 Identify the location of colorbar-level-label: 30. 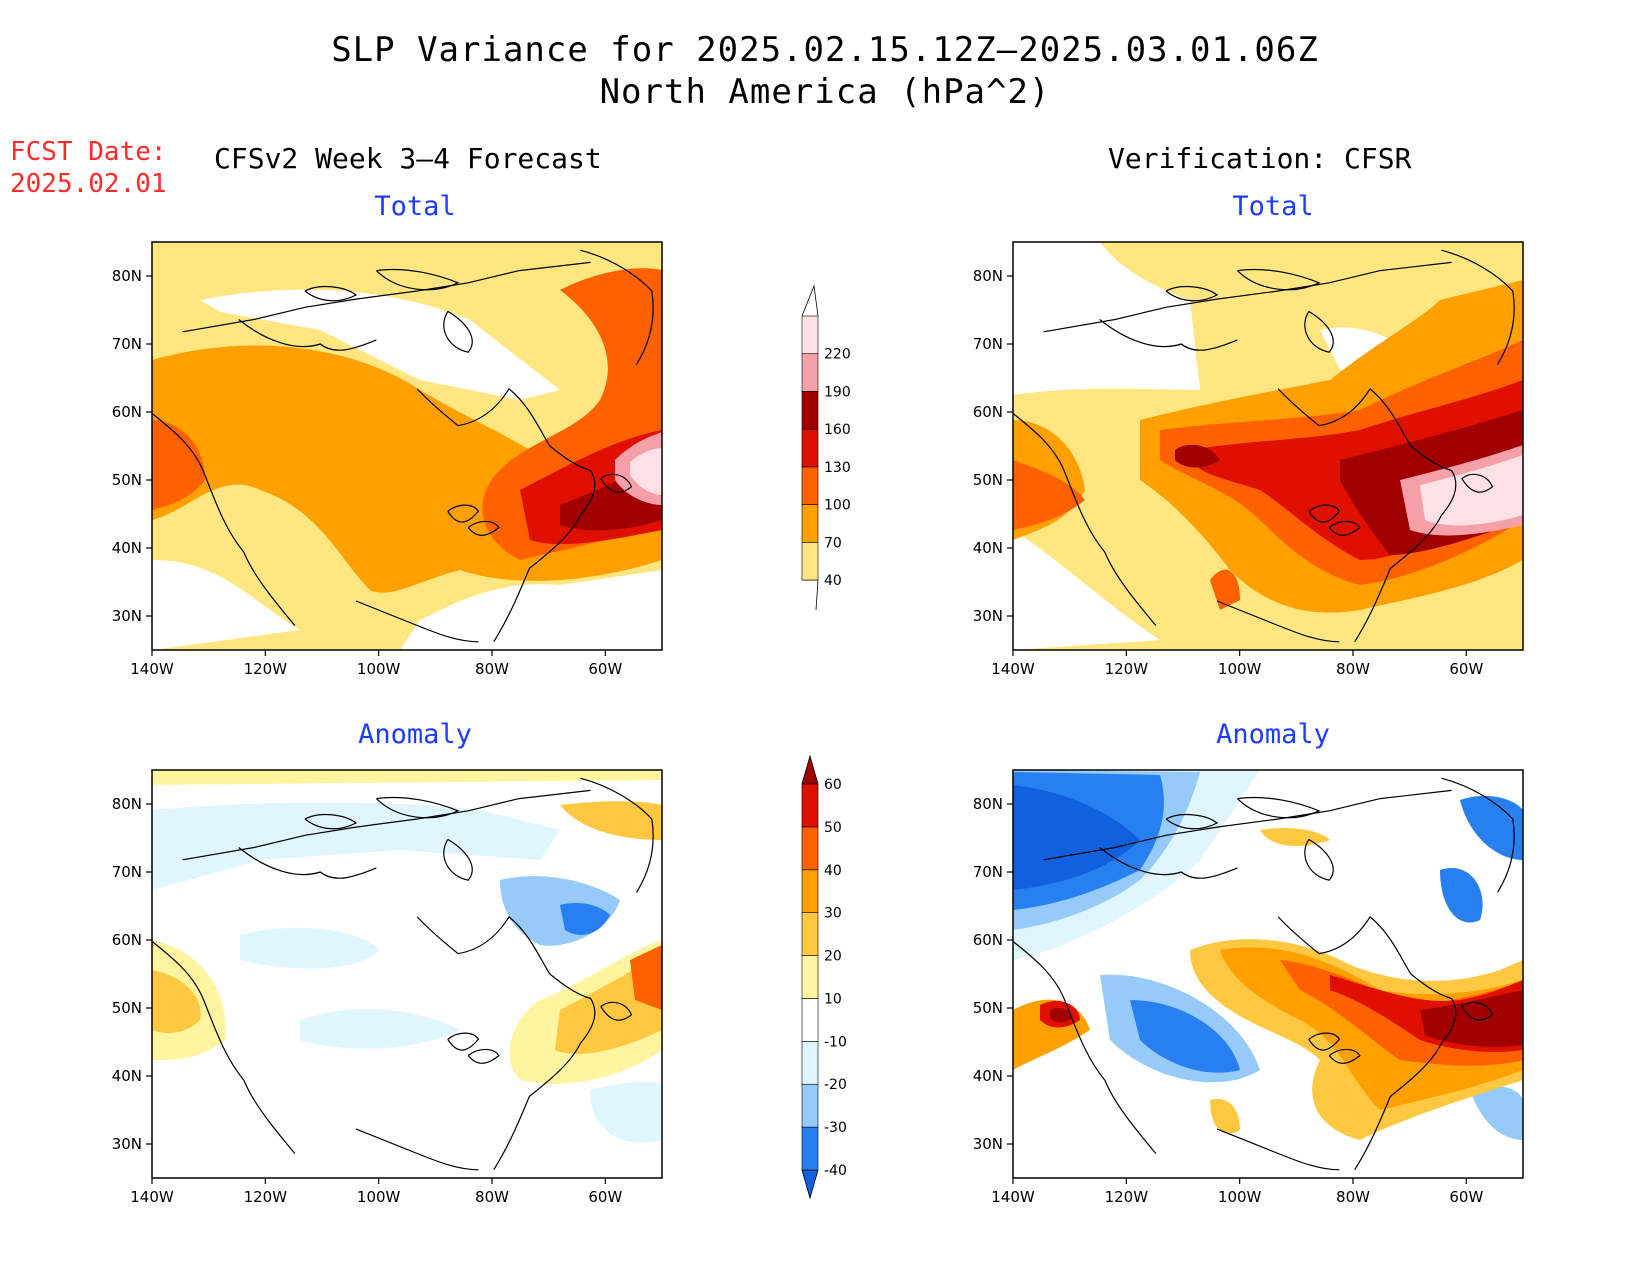
(833, 914).